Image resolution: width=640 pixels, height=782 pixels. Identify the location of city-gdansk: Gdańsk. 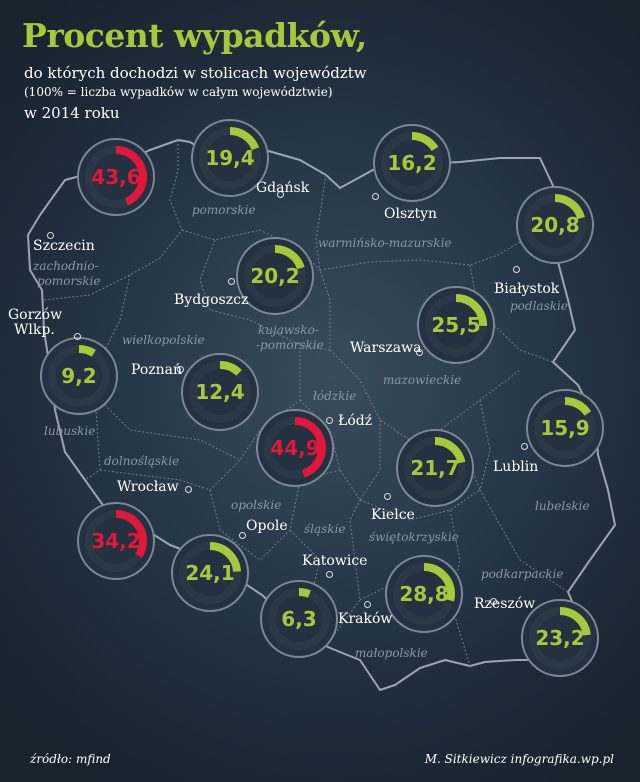
(283, 188).